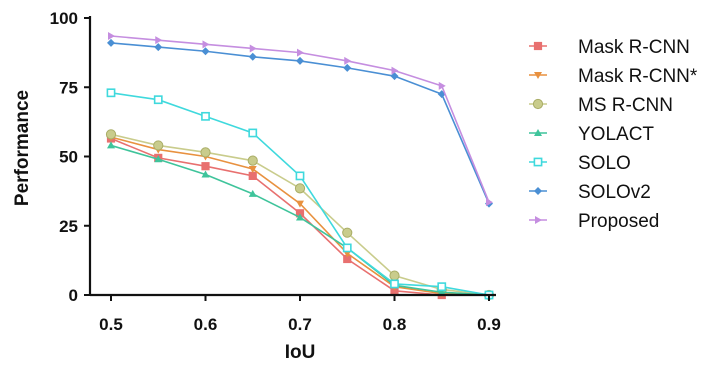 This screenshot has height=365, width=722. What do you see at coordinates (634, 47) in the screenshot?
I see `legend-label: Mask R-CNN` at bounding box center [634, 47].